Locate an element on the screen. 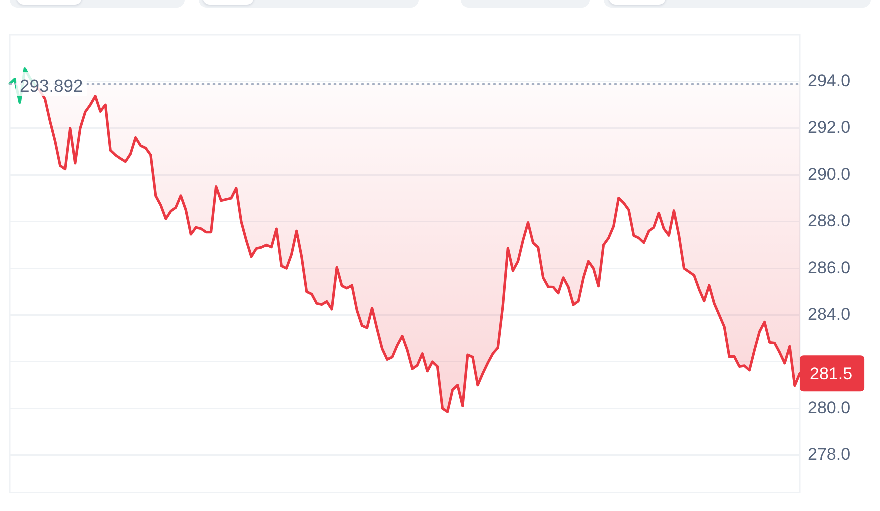 This screenshot has width=880, height=511. y-tick-label: 288.0 is located at coordinates (829, 221).